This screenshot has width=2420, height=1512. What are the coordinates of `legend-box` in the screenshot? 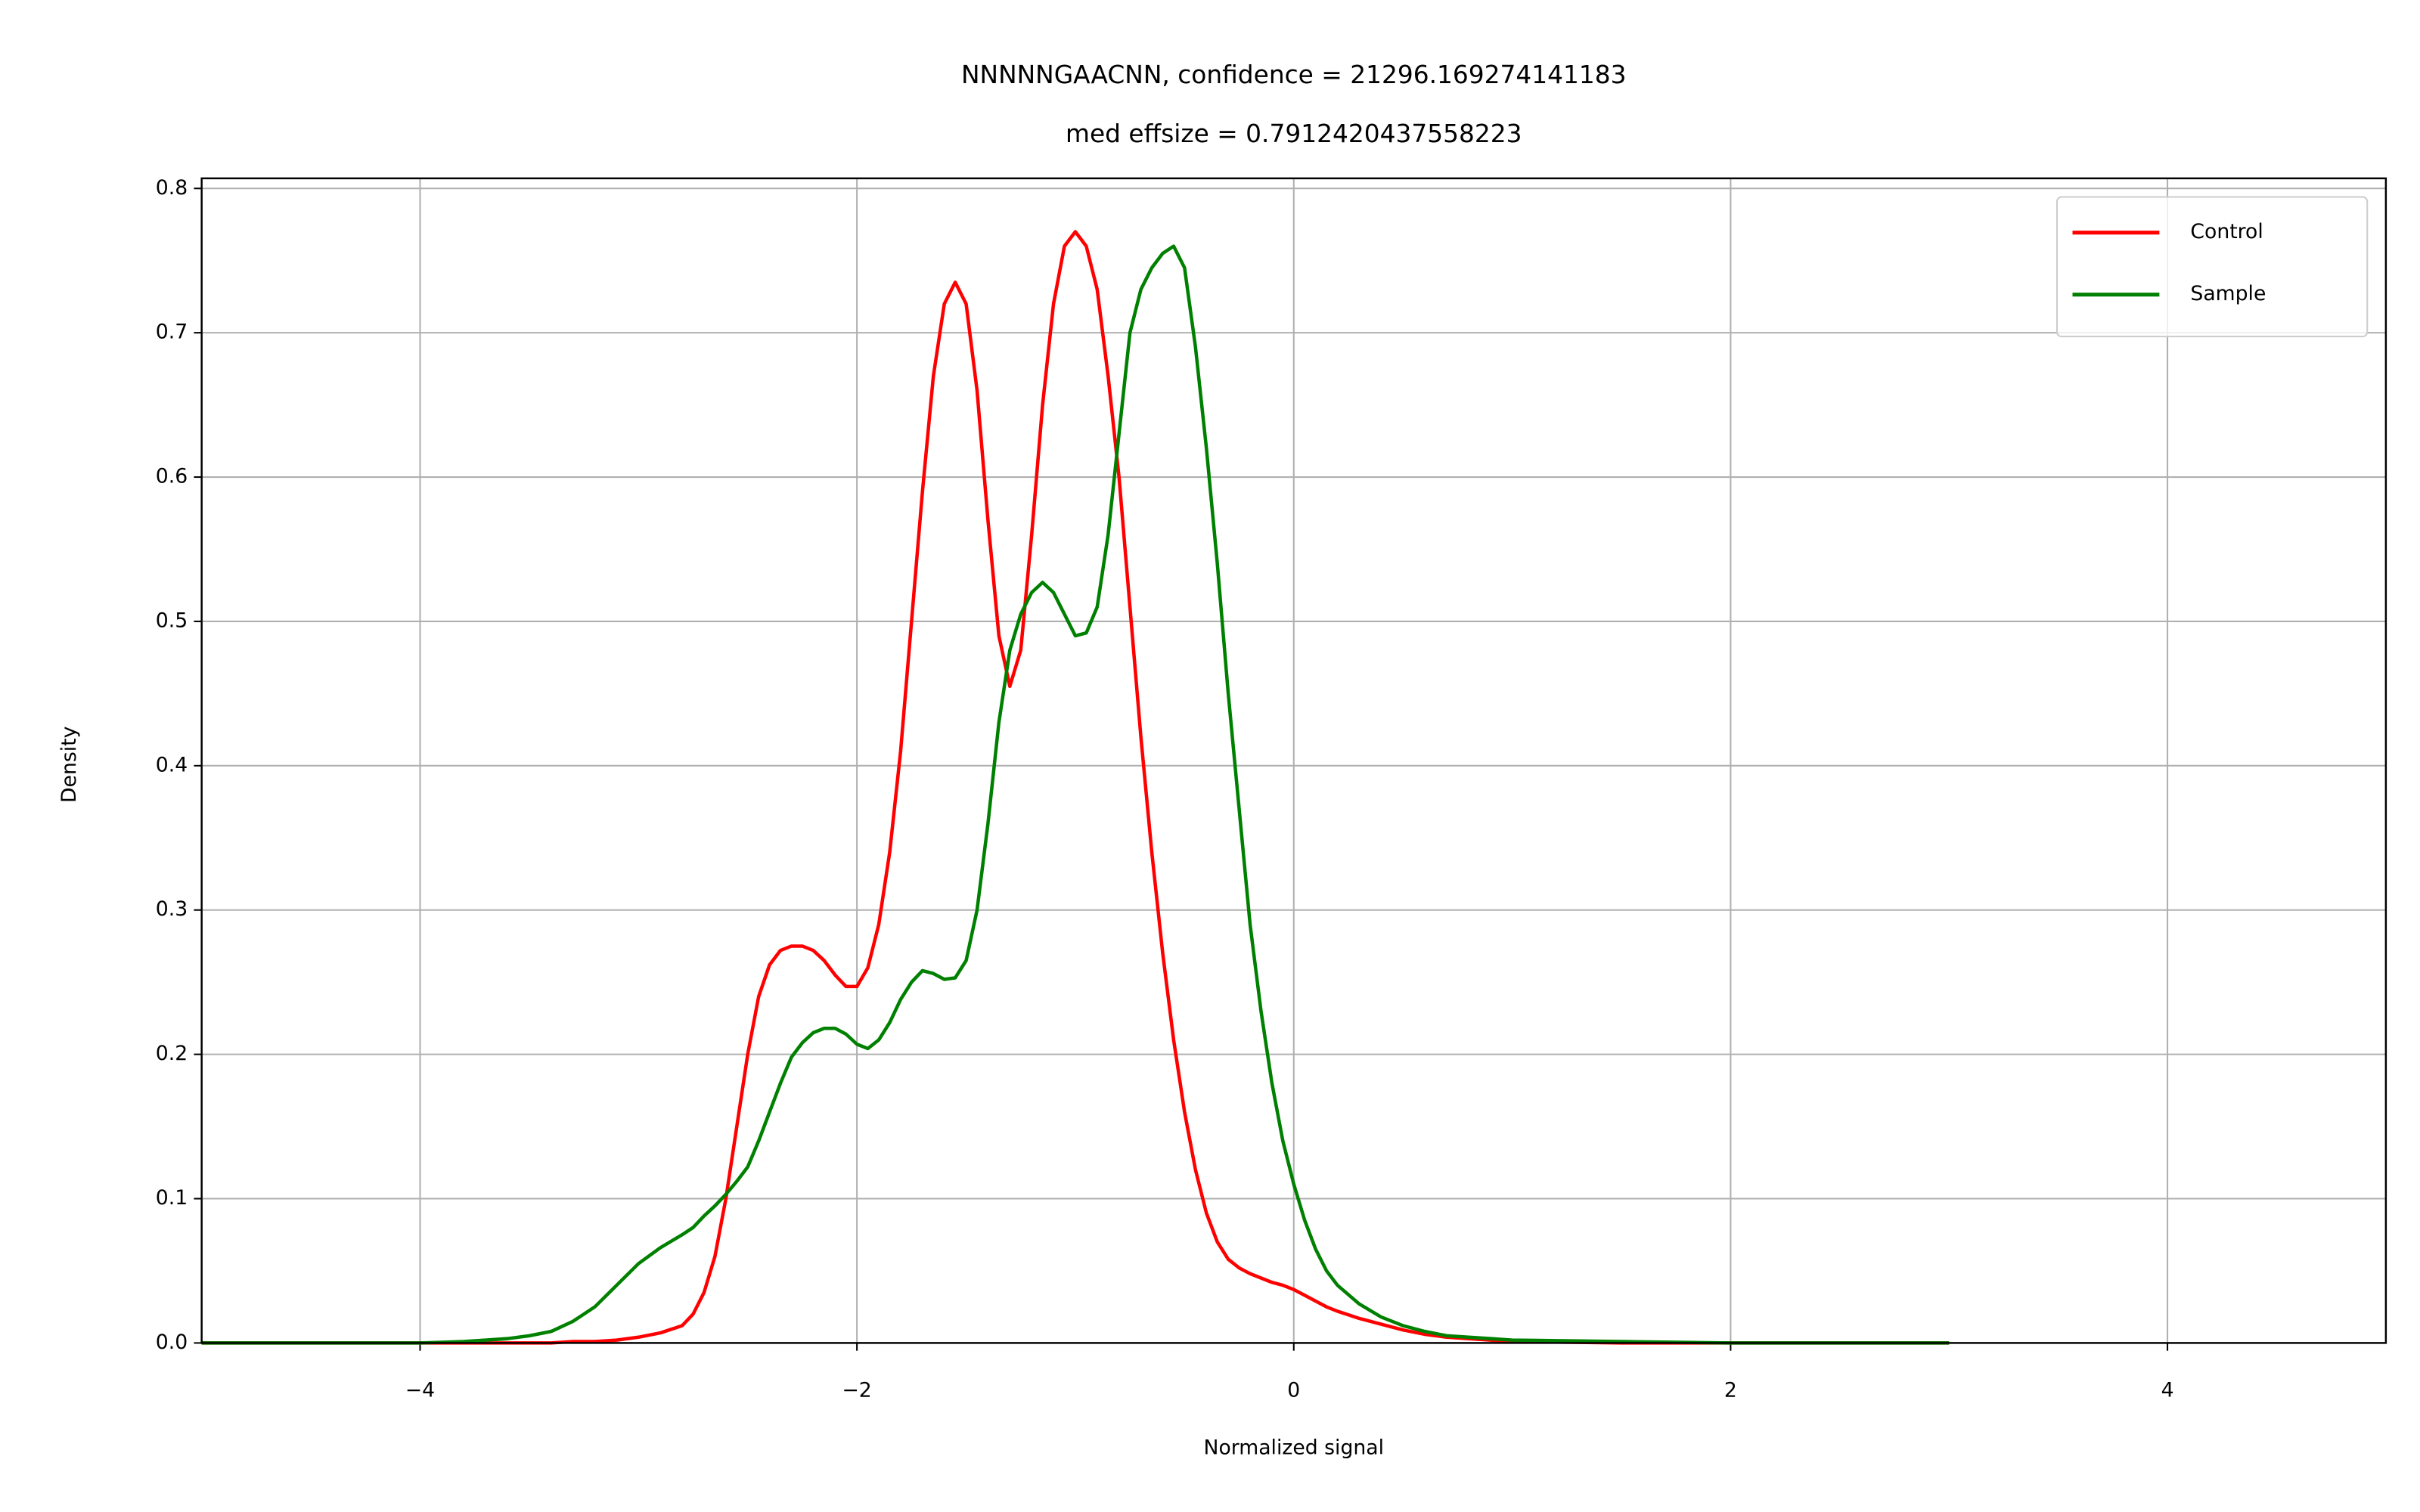 It's located at (2212, 267).